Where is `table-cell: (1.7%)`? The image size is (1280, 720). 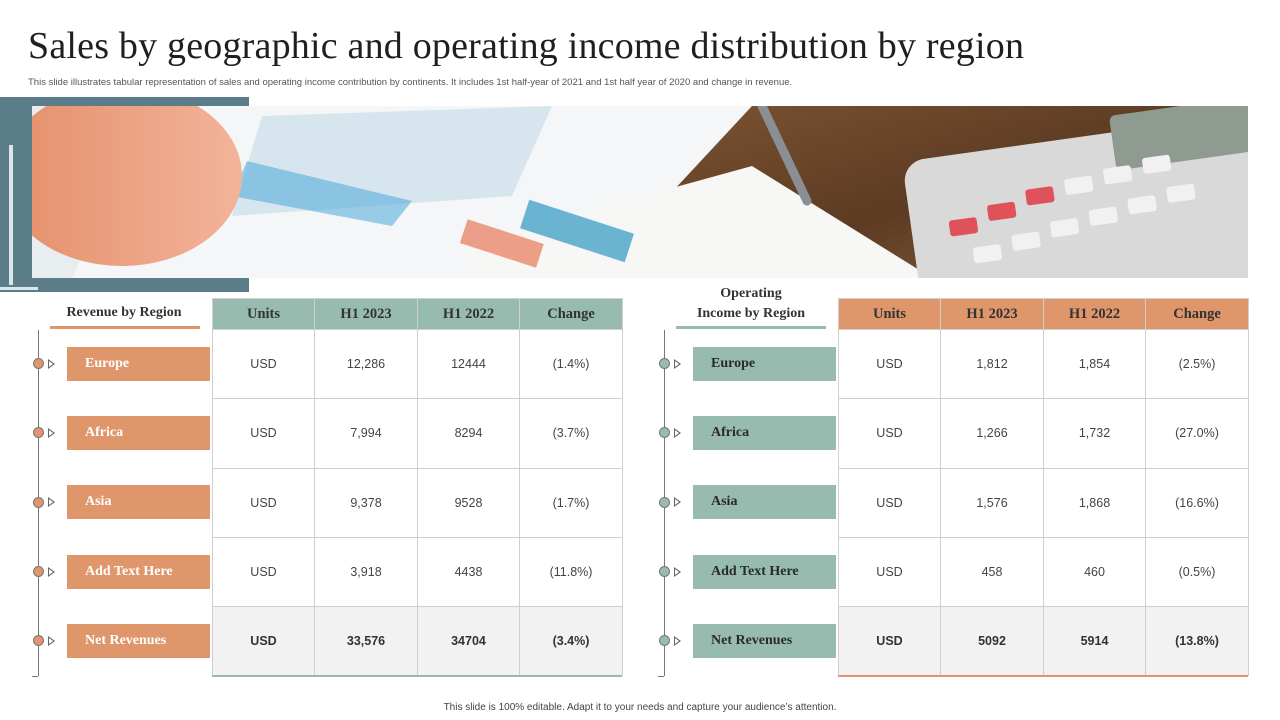
table-cell: (1.7%) is located at coordinates (571, 502).